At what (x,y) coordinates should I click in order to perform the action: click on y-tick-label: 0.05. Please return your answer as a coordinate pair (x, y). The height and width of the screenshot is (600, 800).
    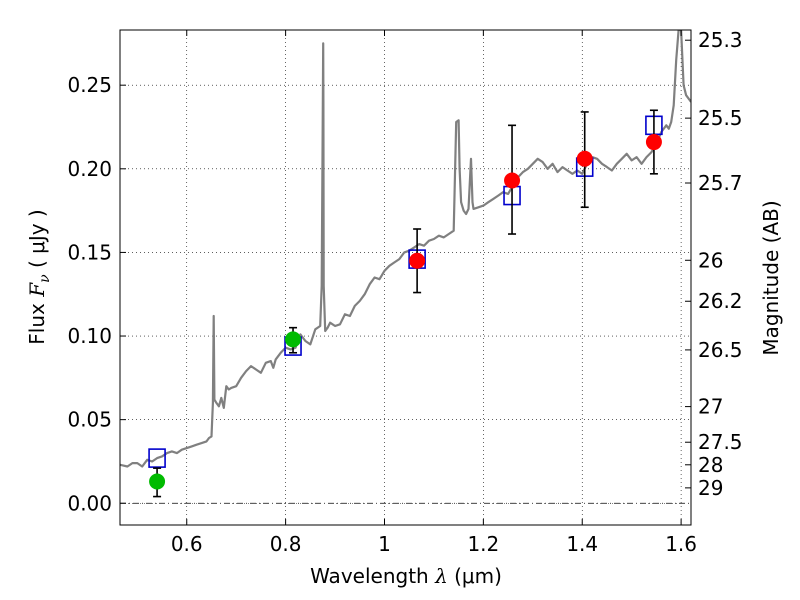
    Looking at the image, I should click on (89, 420).